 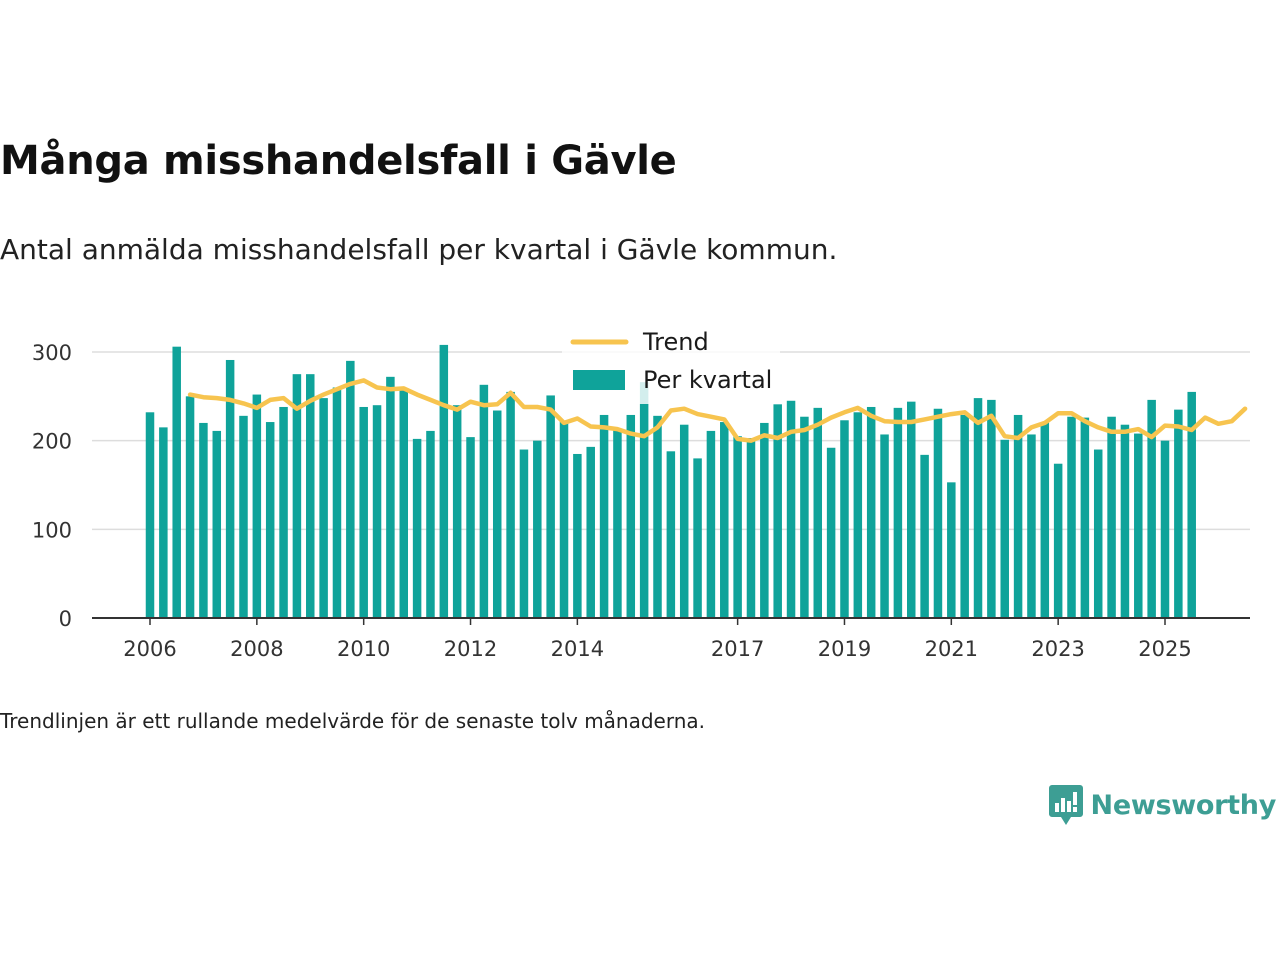 What do you see at coordinates (844, 649) in the screenshot?
I see `x-tick-label: 2019` at bounding box center [844, 649].